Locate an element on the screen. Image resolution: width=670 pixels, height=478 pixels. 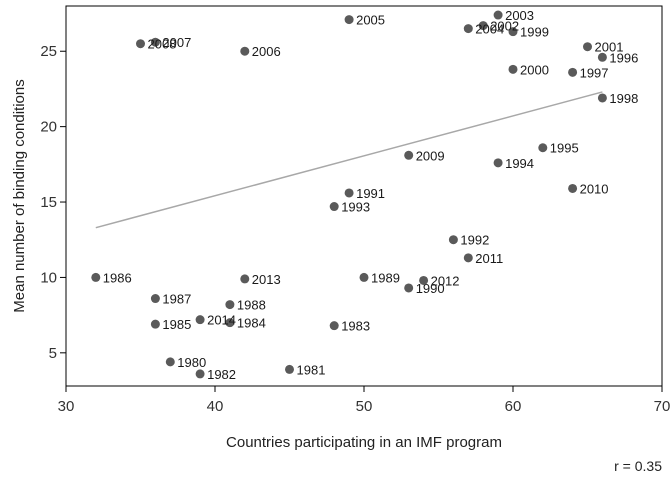
data-point-label: 2007 is located at coordinates (176, 42).